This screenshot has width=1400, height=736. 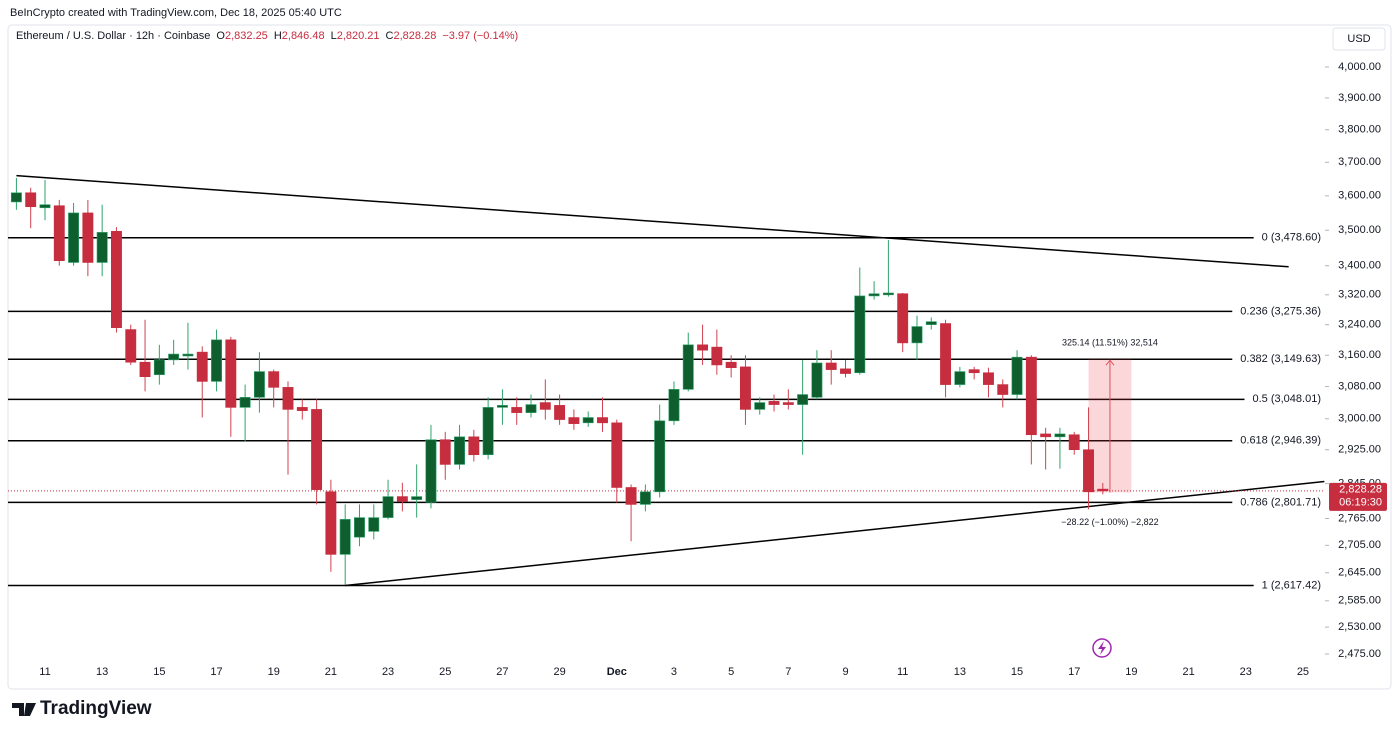 What do you see at coordinates (1359, 545) in the screenshot?
I see `y-tick-label: 2,705.00` at bounding box center [1359, 545].